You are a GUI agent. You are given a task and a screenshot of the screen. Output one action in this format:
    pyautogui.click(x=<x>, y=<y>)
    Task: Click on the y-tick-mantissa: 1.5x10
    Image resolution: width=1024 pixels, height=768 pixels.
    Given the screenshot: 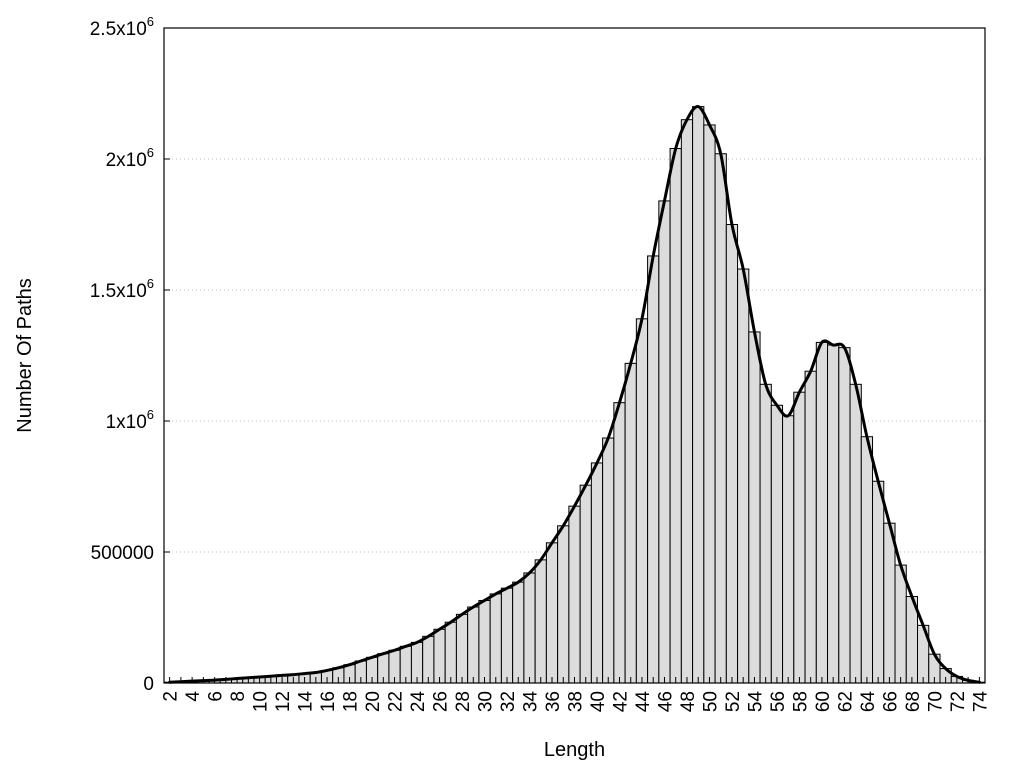 What is the action you would take?
    pyautogui.click(x=118, y=291)
    